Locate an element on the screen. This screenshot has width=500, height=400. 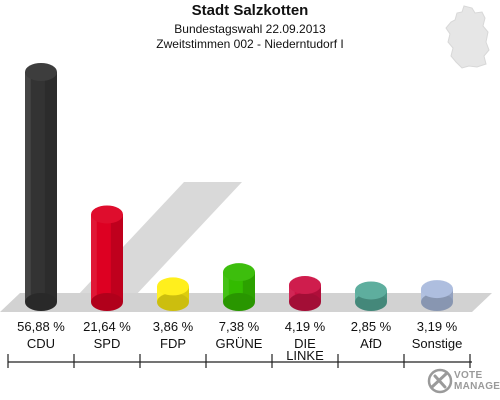
value-label: 7,38 % is located at coordinates (239, 326).